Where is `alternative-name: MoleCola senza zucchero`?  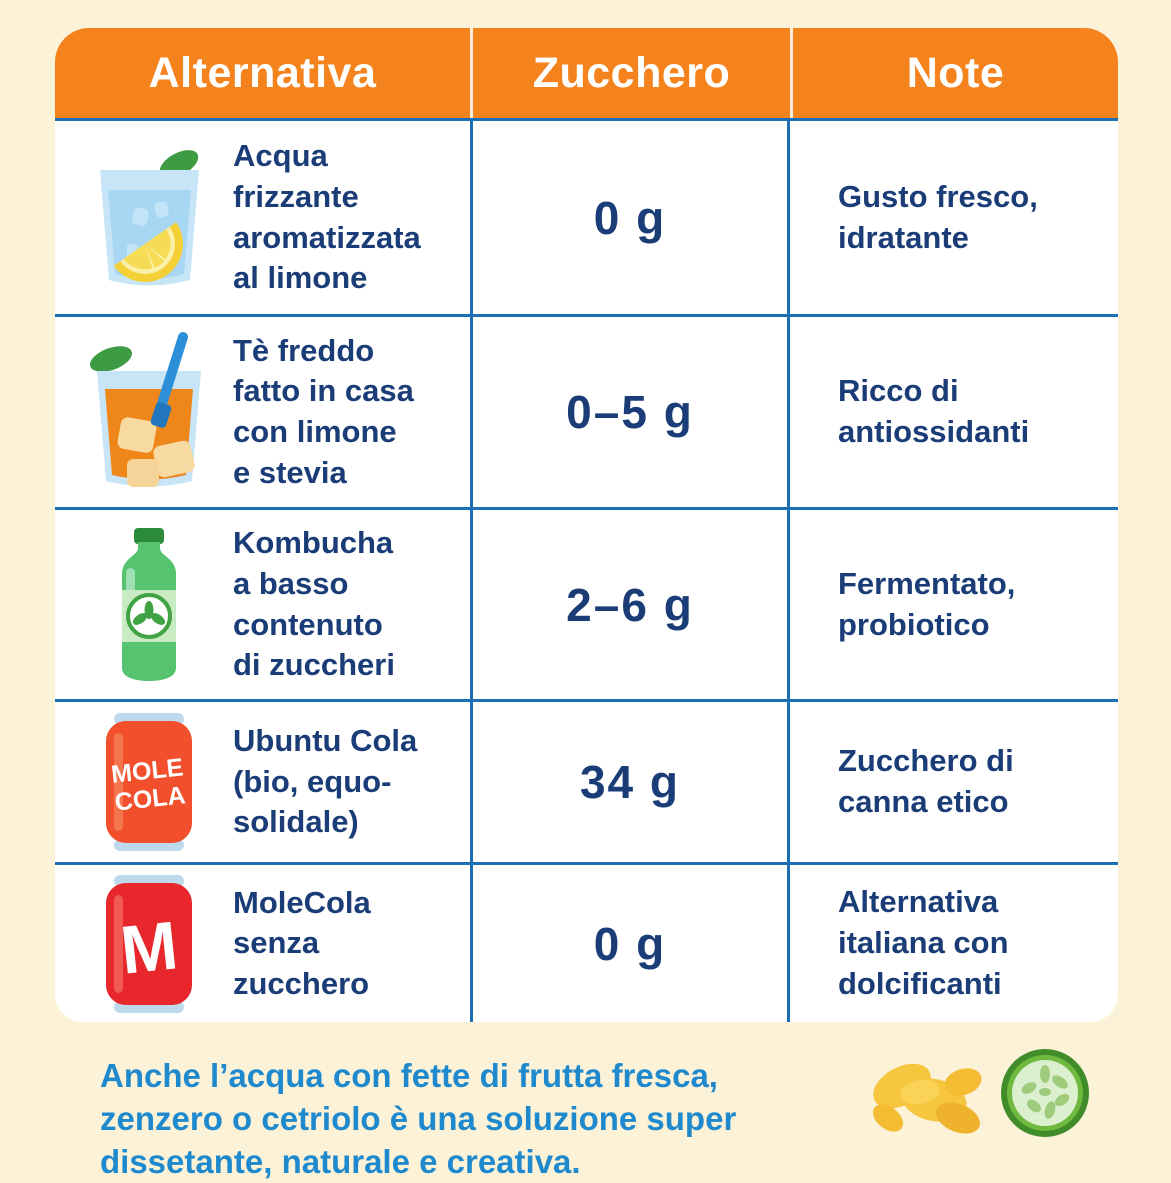
alternative-name: MoleCola senza zucchero is located at coordinates (302, 942).